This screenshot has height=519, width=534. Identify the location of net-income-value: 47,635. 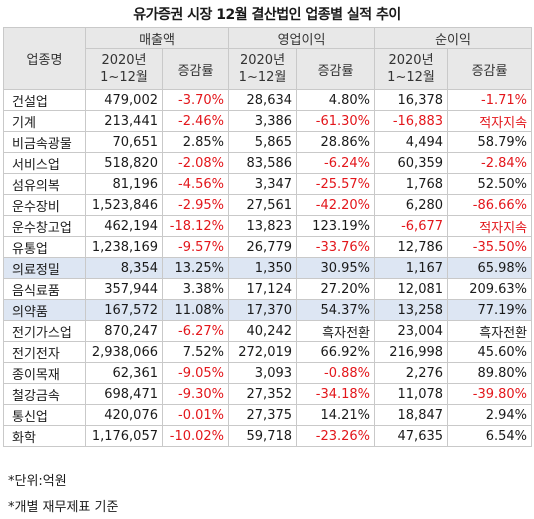
(411, 436).